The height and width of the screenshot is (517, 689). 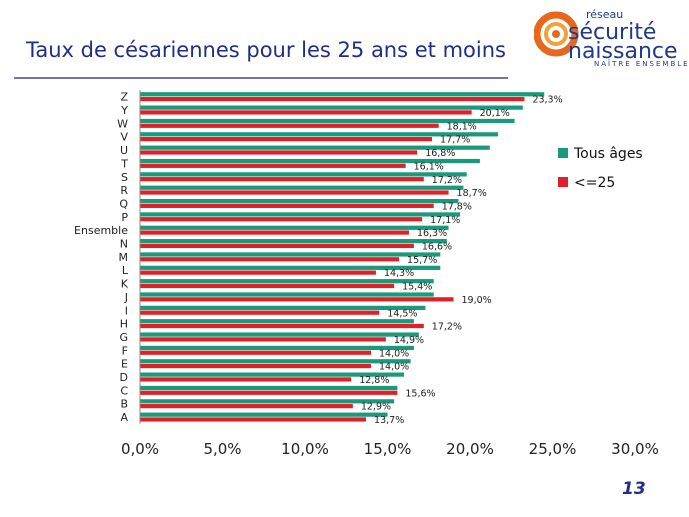 I want to click on bar-le25-i, so click(x=260, y=312).